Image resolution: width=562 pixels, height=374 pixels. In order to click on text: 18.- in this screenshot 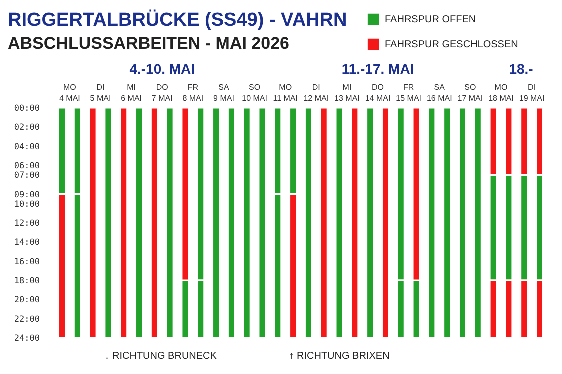, I will do `click(521, 69)`.